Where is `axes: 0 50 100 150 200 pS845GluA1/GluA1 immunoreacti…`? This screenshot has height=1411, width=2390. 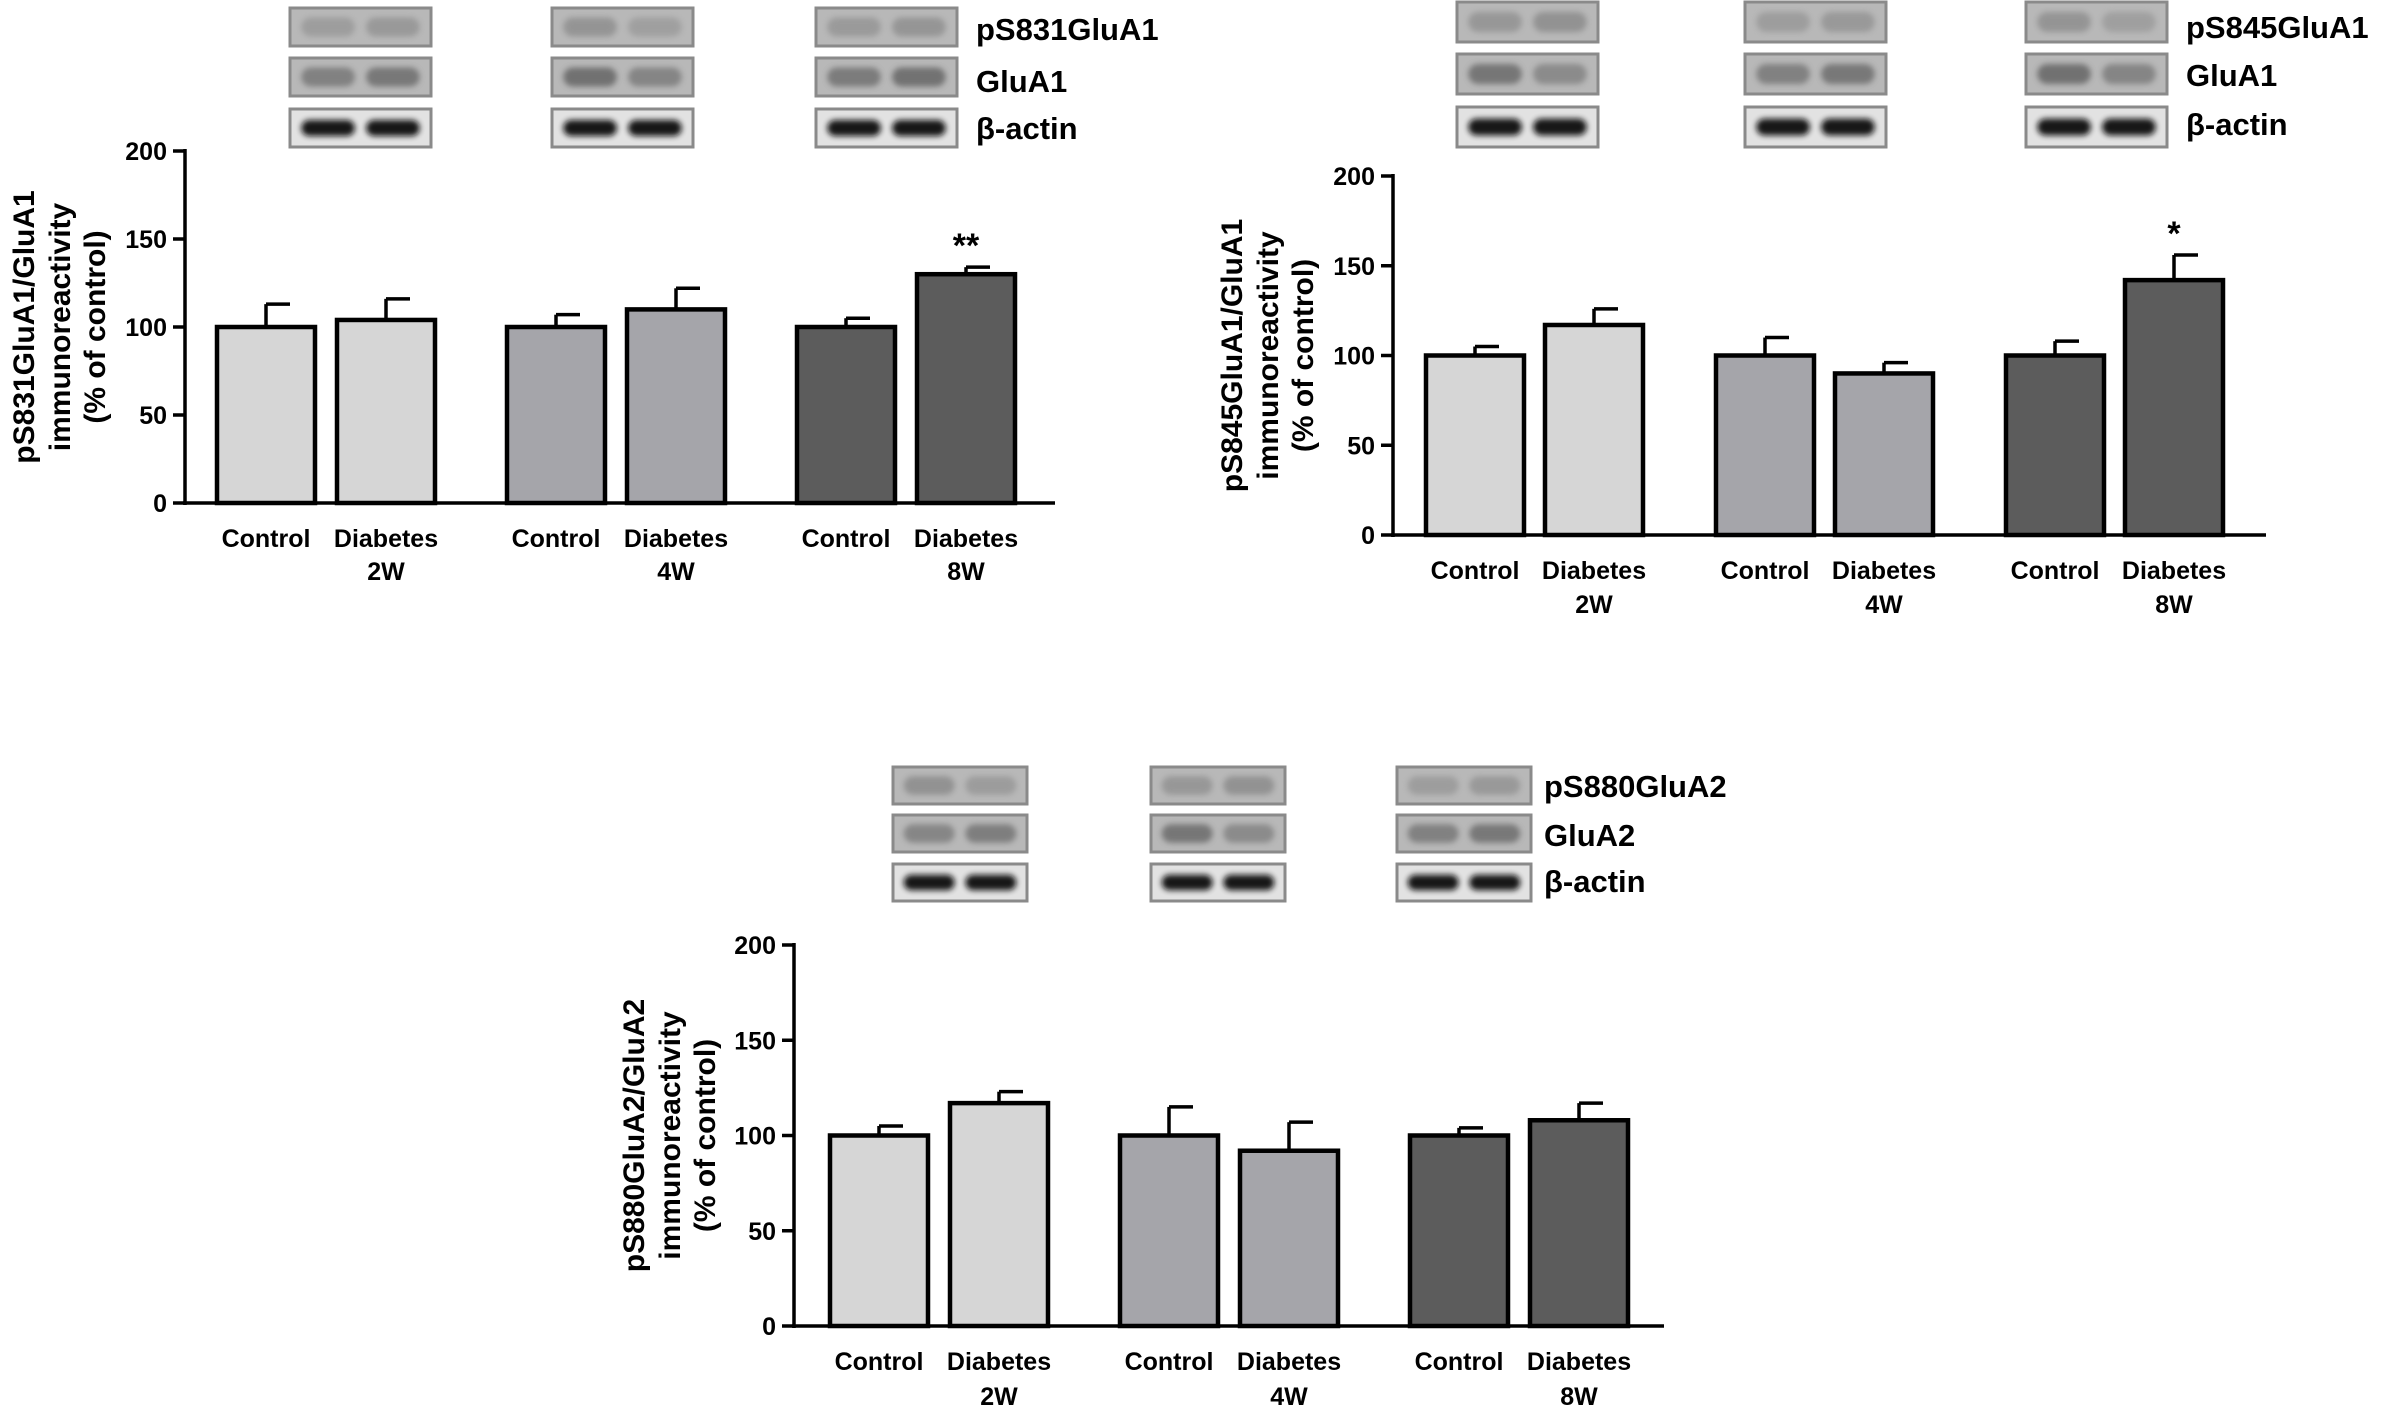
axes: 0 50 100 150 200 pS845GluA1/GluA1 immunoreacti… is located at coordinates (1741, 356).